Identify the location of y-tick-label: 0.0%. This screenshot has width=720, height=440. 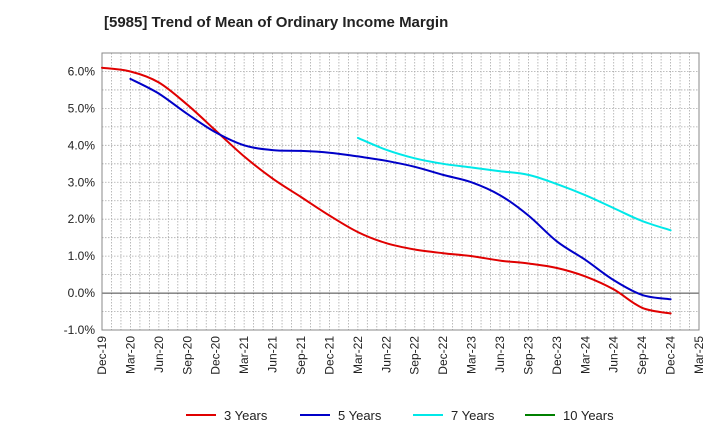
(82, 293).